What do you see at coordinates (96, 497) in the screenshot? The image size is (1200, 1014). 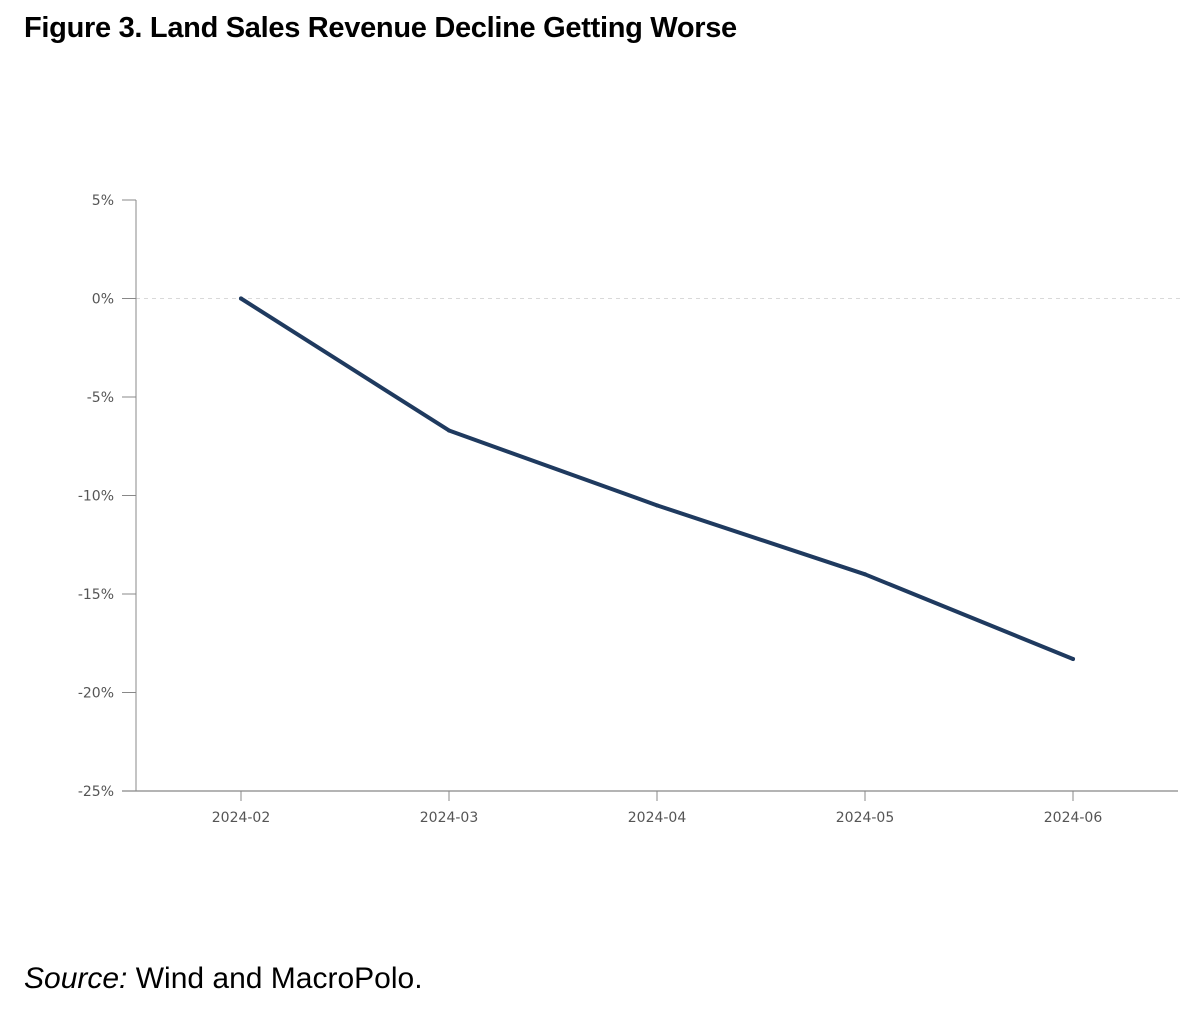 I see `y-tick-label: -10%` at bounding box center [96, 497].